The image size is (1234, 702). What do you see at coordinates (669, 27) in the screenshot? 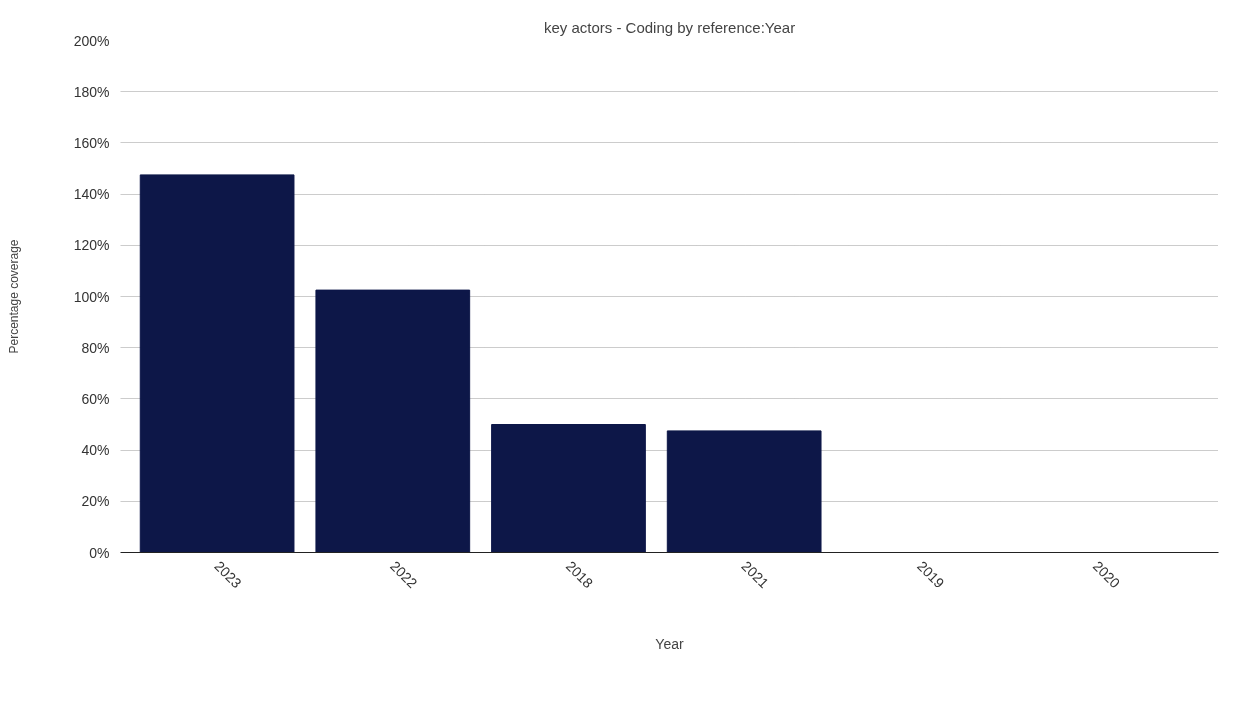
I see `chart-title: key actors - Coding by reference:Year` at bounding box center [669, 27].